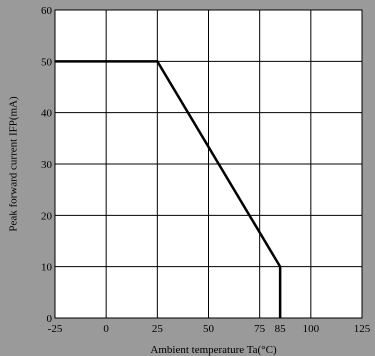  What do you see at coordinates (47, 268) in the screenshot?
I see `y-tick-label: 10` at bounding box center [47, 268].